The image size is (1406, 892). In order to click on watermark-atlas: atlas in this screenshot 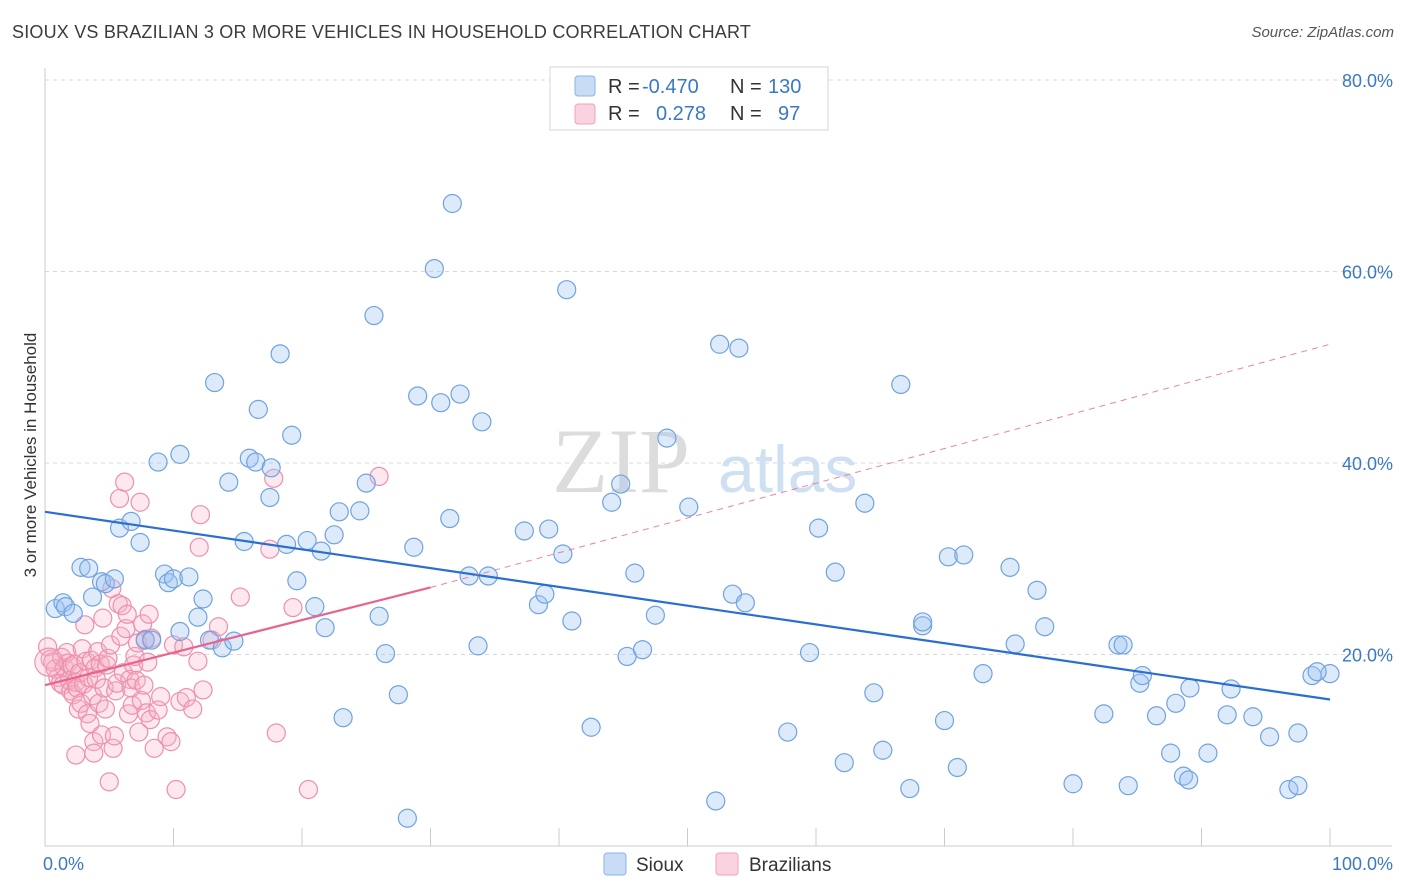, I will do `click(787, 469)`.